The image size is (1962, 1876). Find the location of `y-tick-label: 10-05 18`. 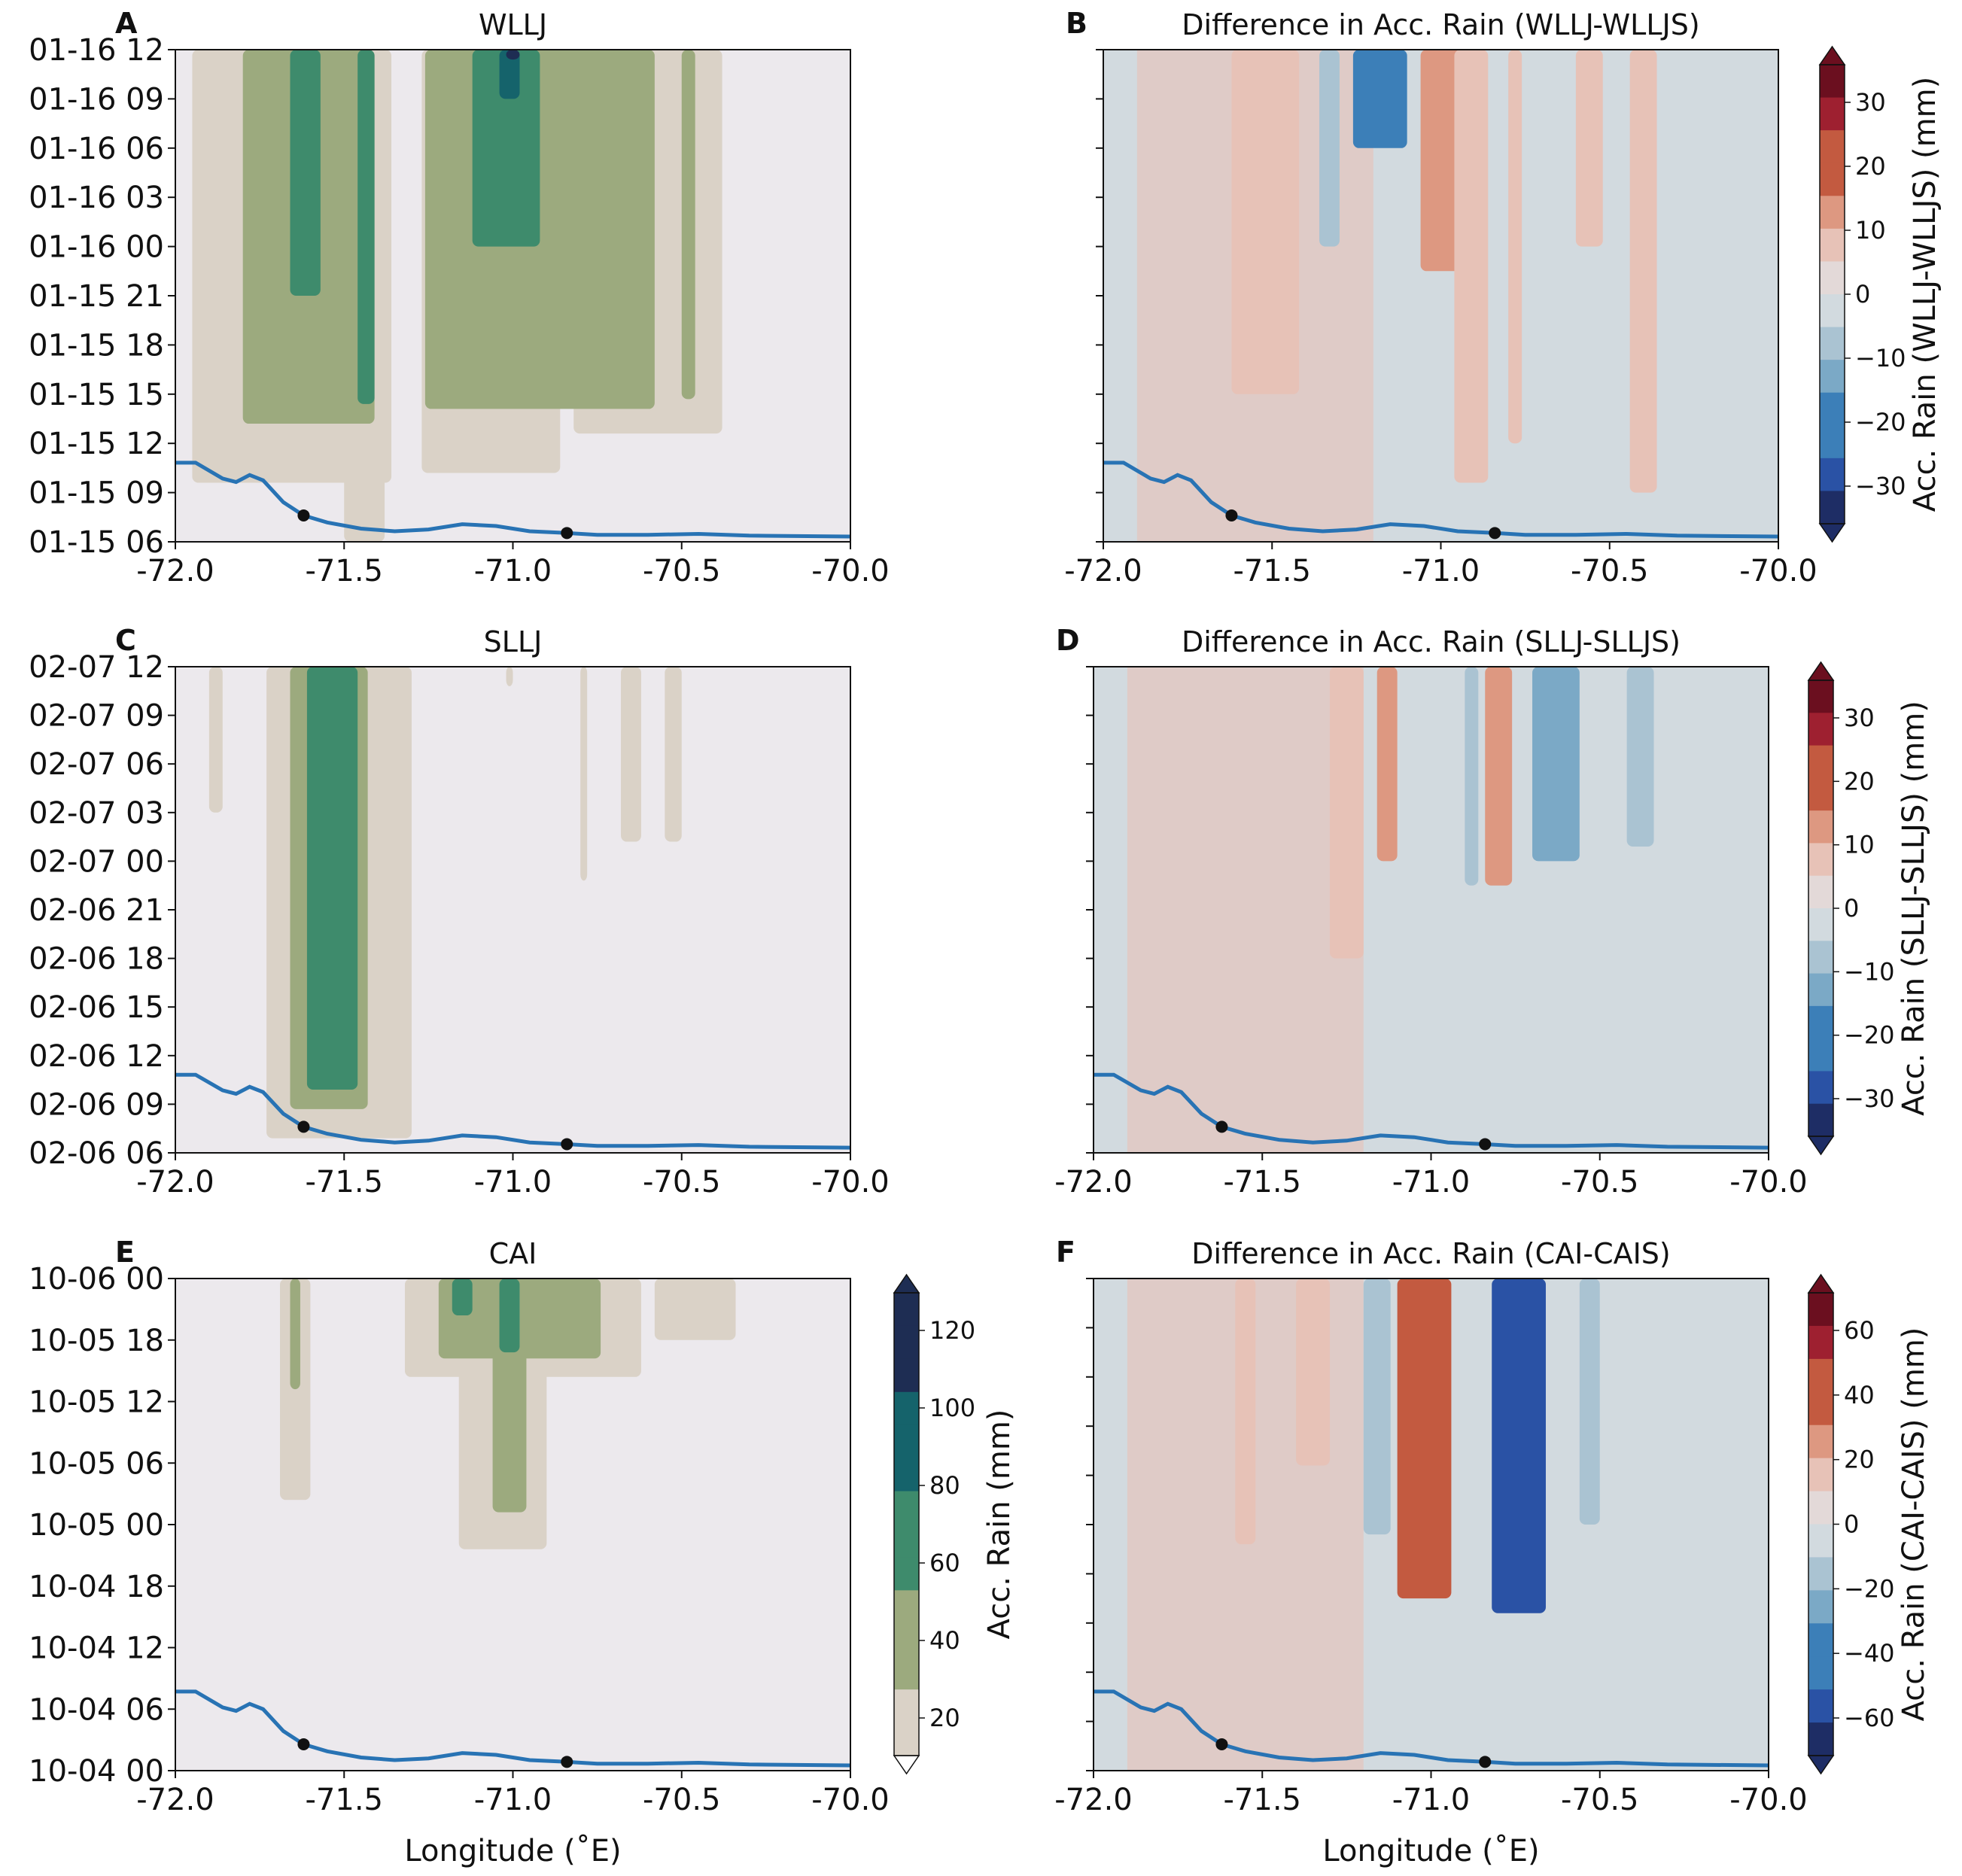

y-tick-label: 10-05 18 is located at coordinates (97, 1341).